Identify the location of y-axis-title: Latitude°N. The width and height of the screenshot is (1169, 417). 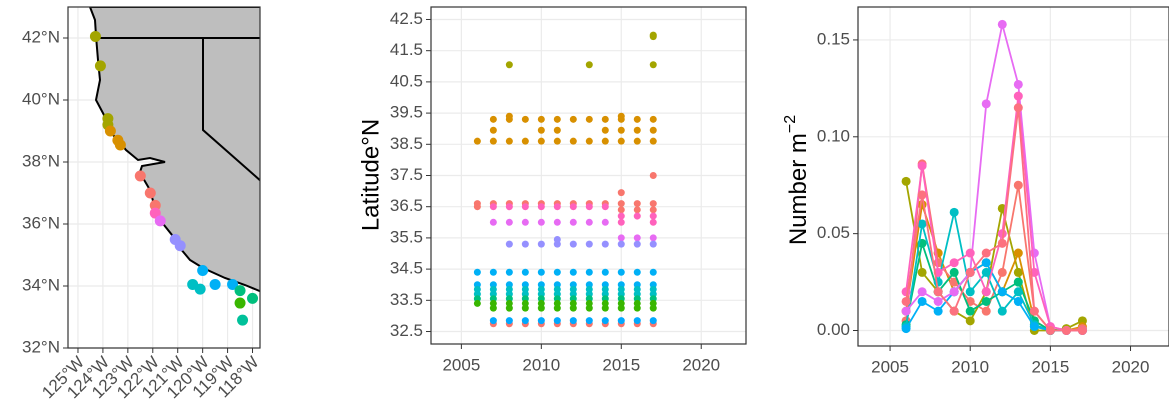
(370, 175).